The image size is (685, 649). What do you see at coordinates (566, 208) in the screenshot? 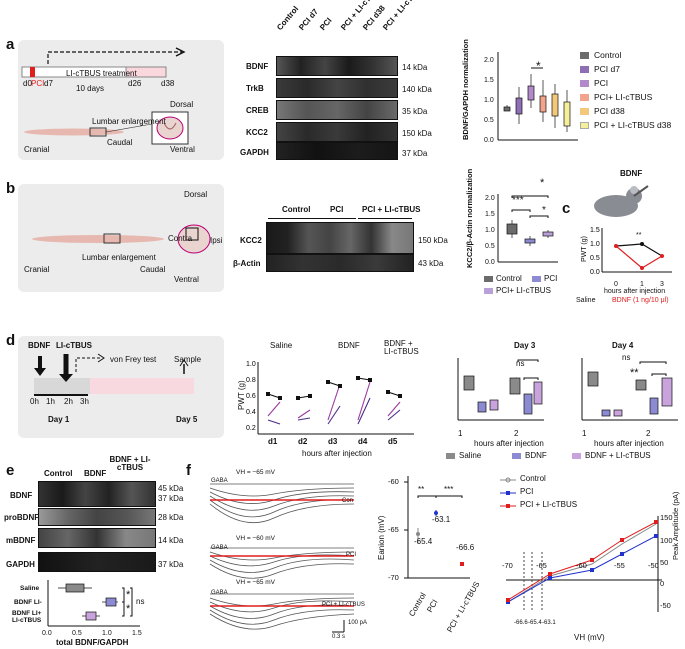
I see `panel-c-label: c` at bounding box center [566, 208].